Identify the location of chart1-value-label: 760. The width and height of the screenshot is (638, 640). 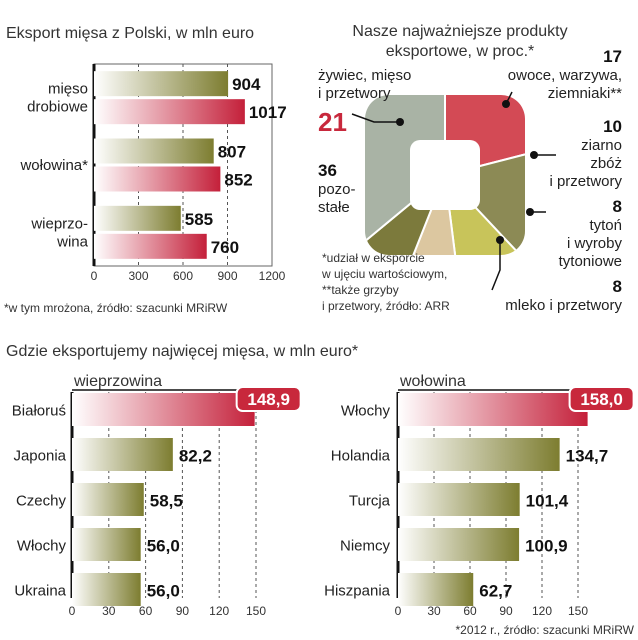
(225, 247).